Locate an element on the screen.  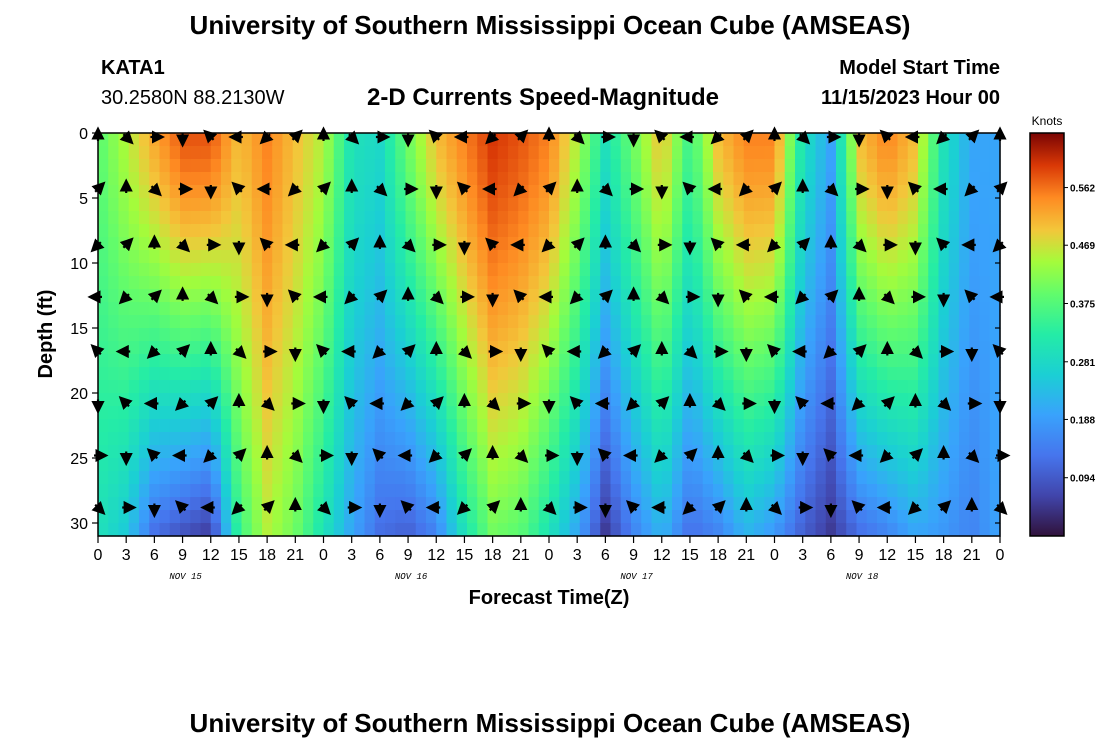
x-tick-label: 21 is located at coordinates (521, 555).